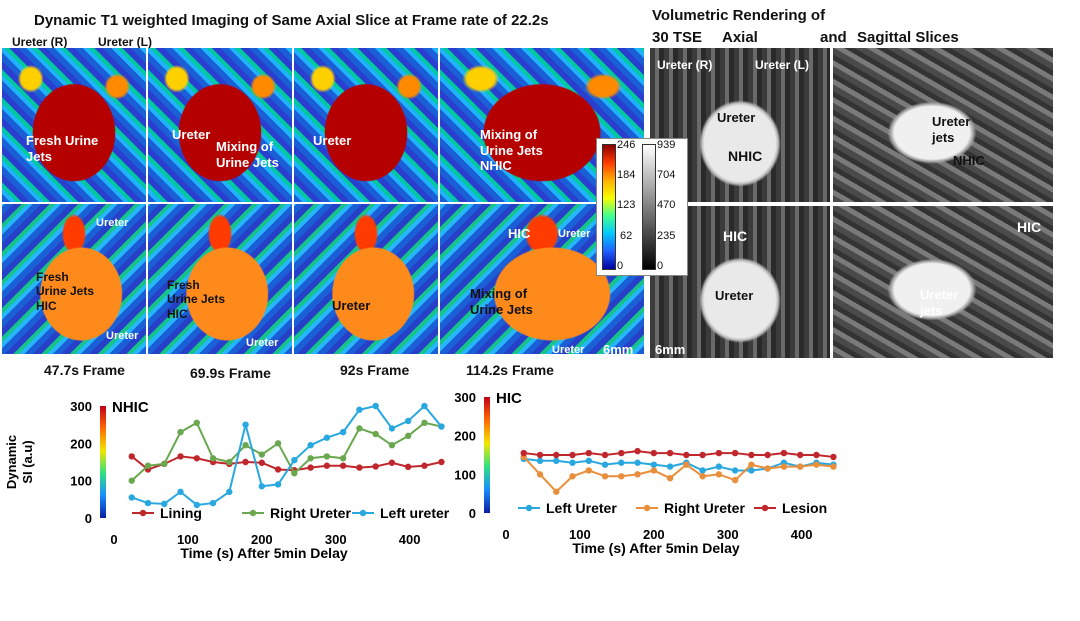 This screenshot has width=1080, height=621. Describe the element at coordinates (666, 175) in the screenshot. I see `gray-colorbar-tick: 704` at that location.